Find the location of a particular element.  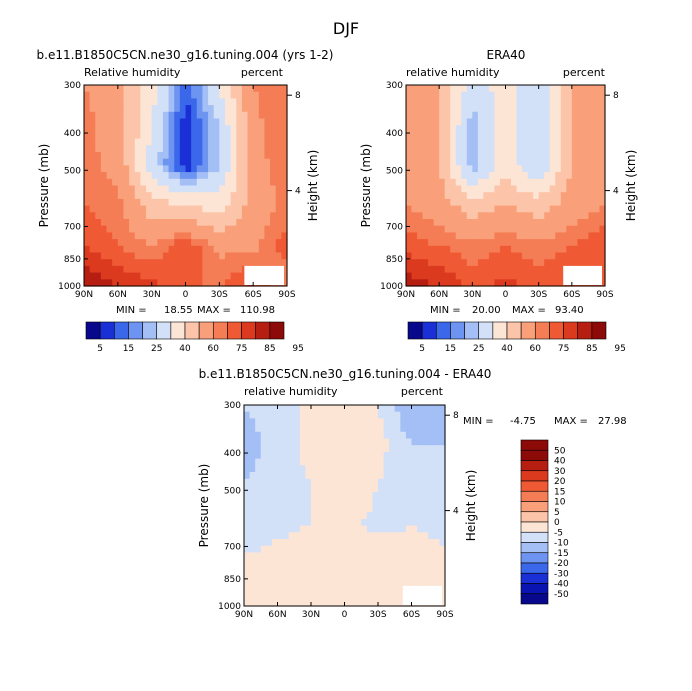

colorbar-swatch is located at coordinates (534, 496).